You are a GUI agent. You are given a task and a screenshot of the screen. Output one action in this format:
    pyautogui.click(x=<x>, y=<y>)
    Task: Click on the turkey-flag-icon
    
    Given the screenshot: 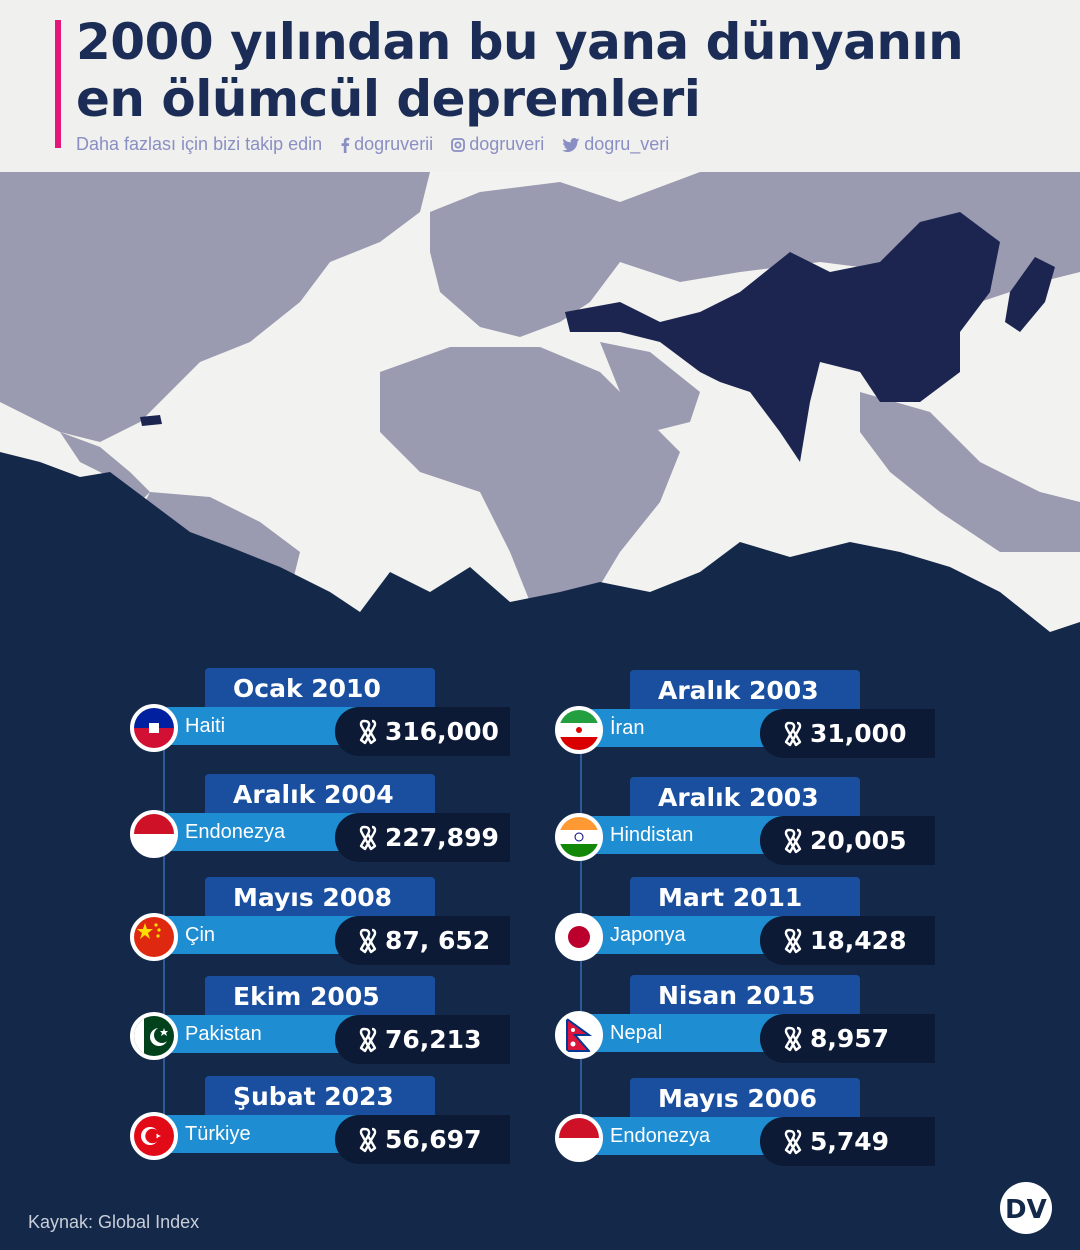 What is the action you would take?
    pyautogui.click(x=154, y=1136)
    